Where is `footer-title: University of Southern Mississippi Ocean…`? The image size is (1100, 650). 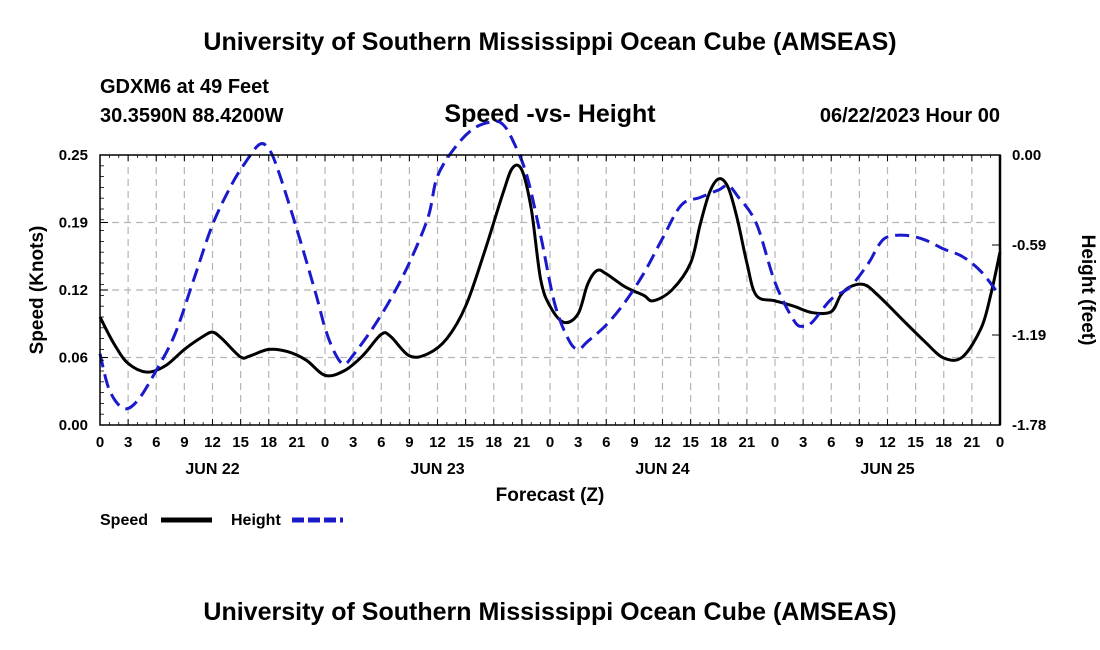 footer-title: University of Southern Mississippi Ocean… is located at coordinates (550, 612).